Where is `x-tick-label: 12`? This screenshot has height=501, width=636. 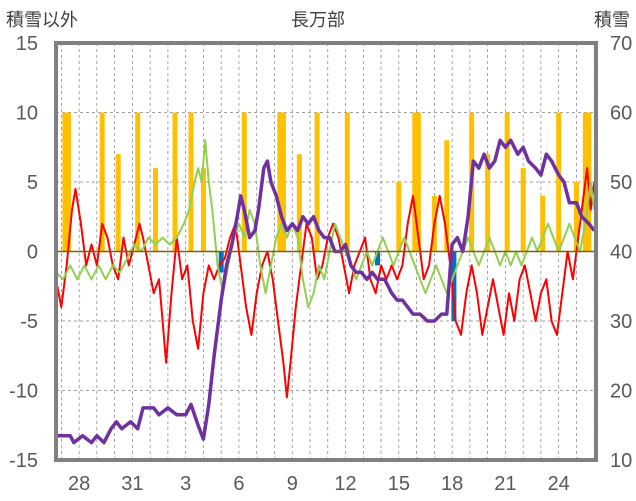 x-tick-label: 12 is located at coordinates (345, 484).